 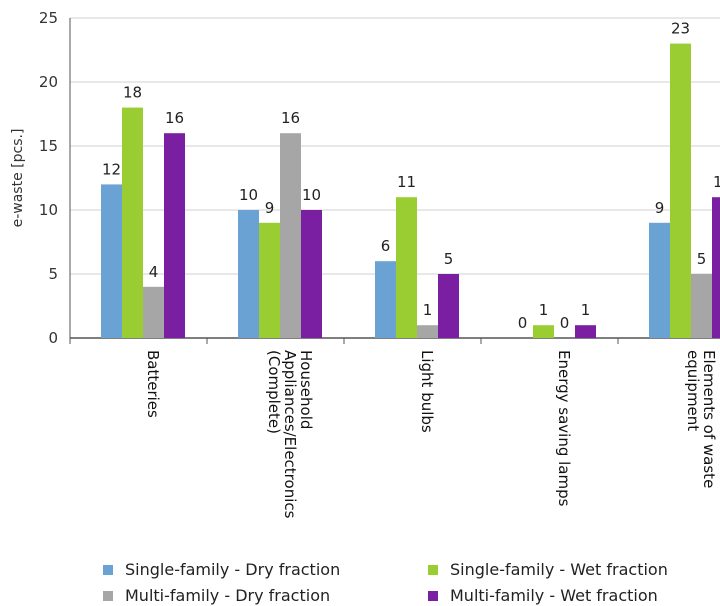 What do you see at coordinates (306, 389) in the screenshot?
I see `x-category-label: Household` at bounding box center [306, 389].